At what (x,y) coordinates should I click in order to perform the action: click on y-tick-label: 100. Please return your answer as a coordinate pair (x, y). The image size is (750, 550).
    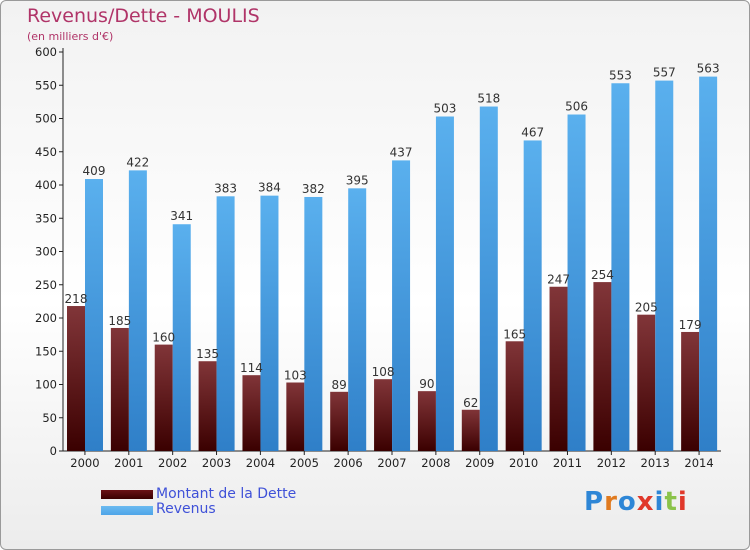
    Looking at the image, I should click on (46, 385).